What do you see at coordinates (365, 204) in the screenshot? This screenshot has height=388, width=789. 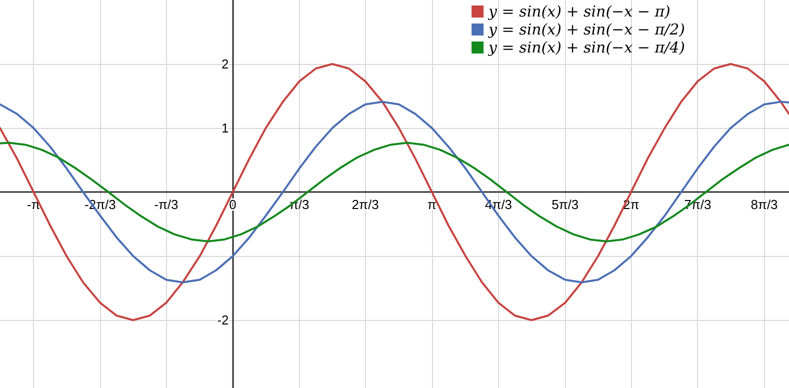 I see `x-tick-label: 2π/3` at bounding box center [365, 204].